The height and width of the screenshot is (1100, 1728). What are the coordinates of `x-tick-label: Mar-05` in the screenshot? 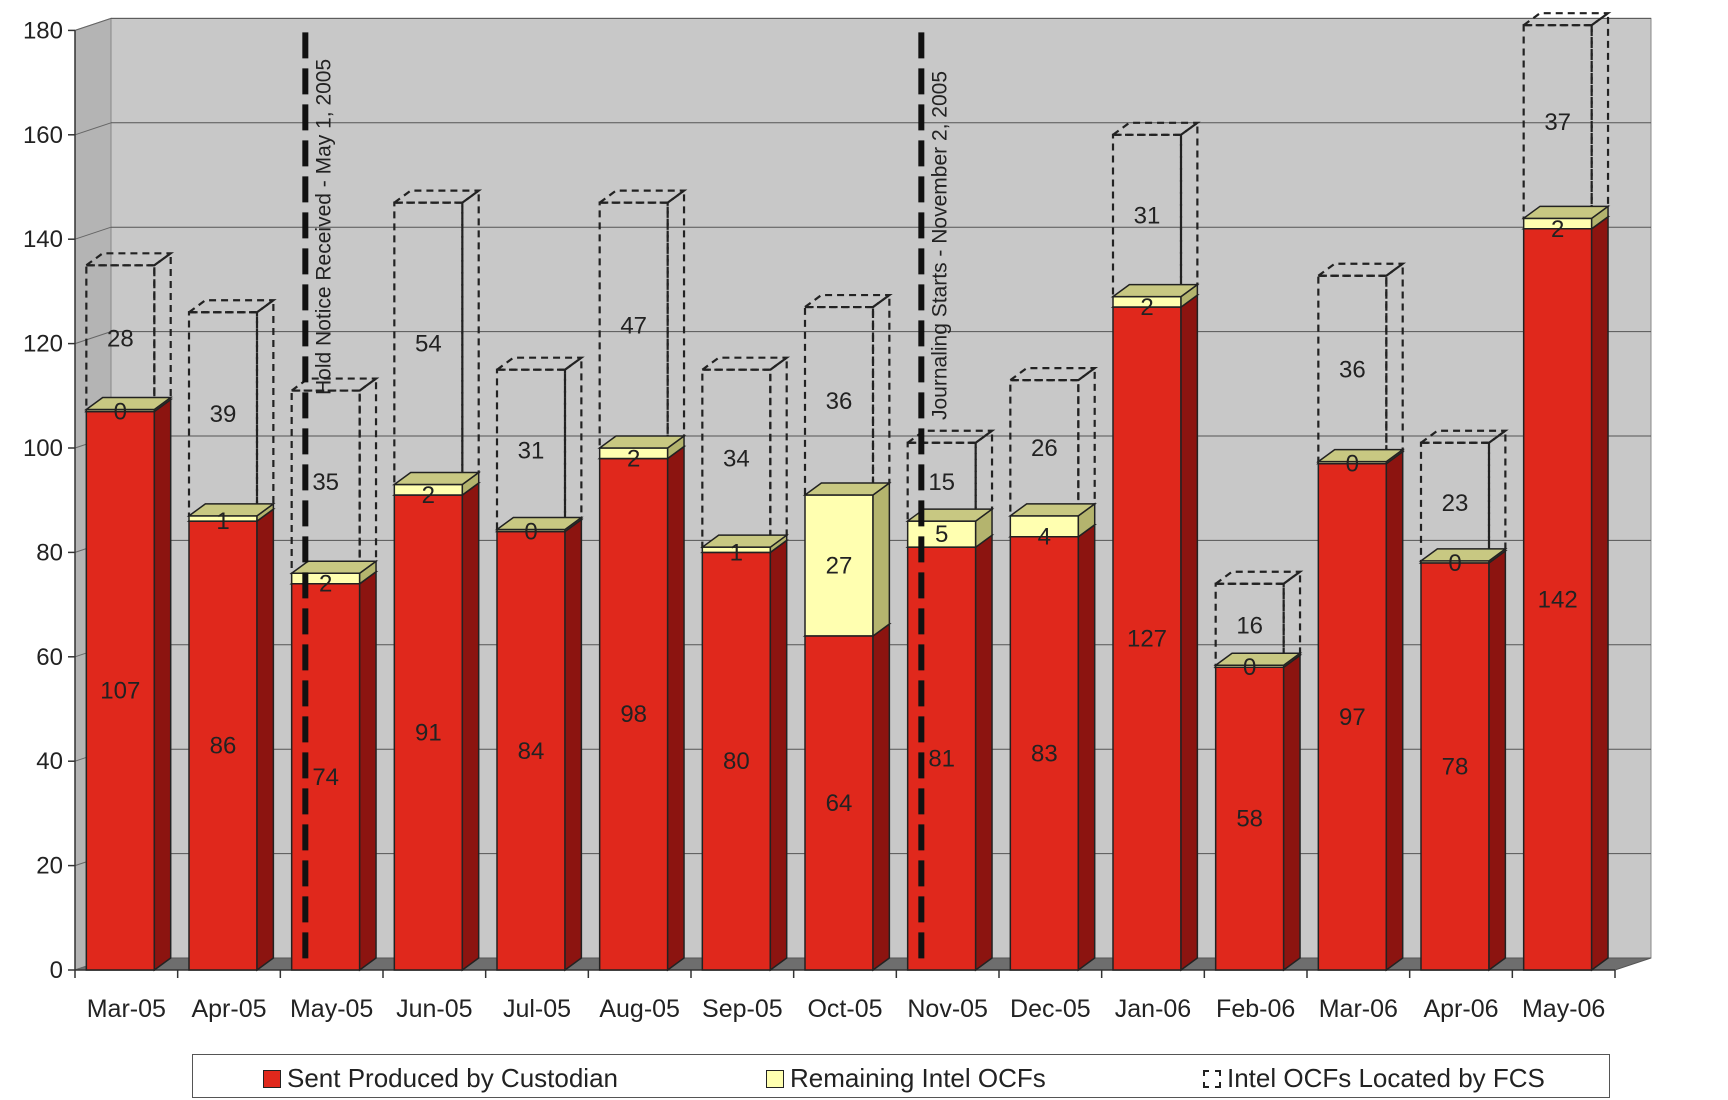 It's located at (126, 1009).